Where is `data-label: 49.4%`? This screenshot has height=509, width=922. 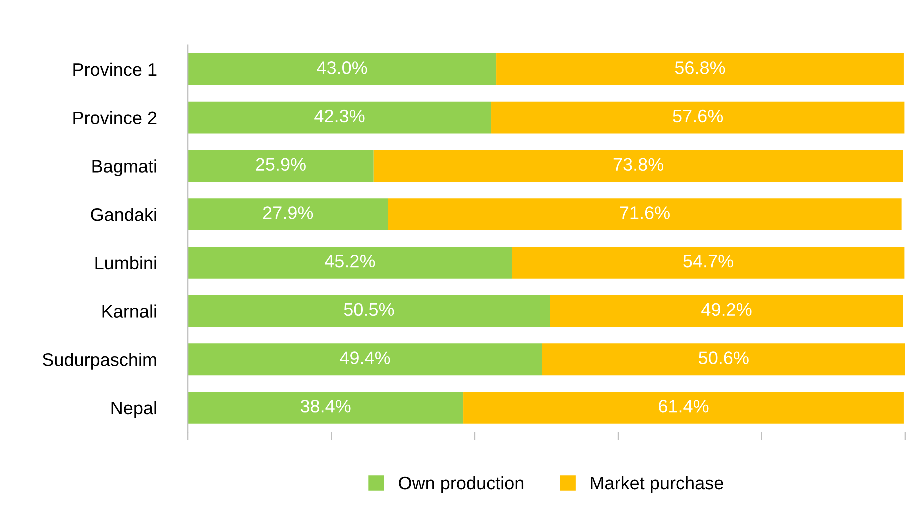
data-label: 49.4% is located at coordinates (365, 358).